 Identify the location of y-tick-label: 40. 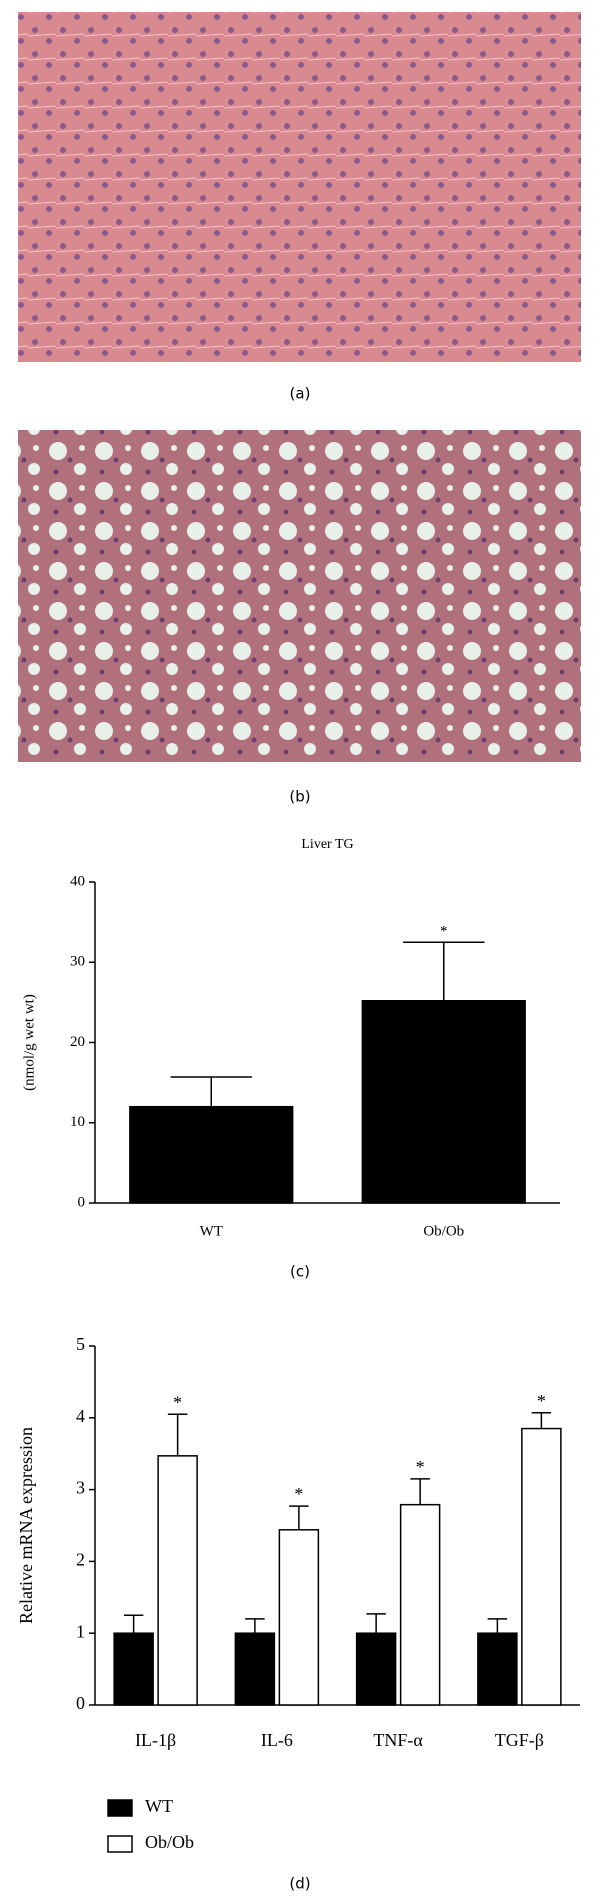
(77, 881).